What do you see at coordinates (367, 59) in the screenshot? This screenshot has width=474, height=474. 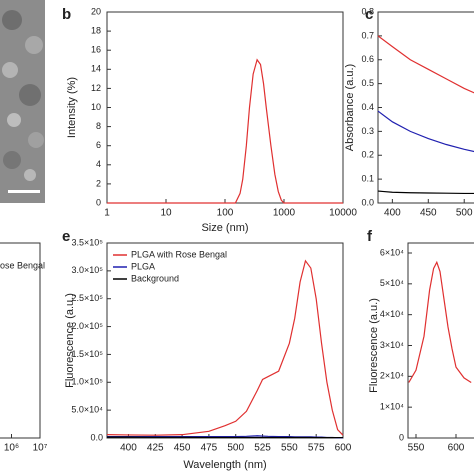 I see `y-tick-label: 0.6` at bounding box center [367, 59].